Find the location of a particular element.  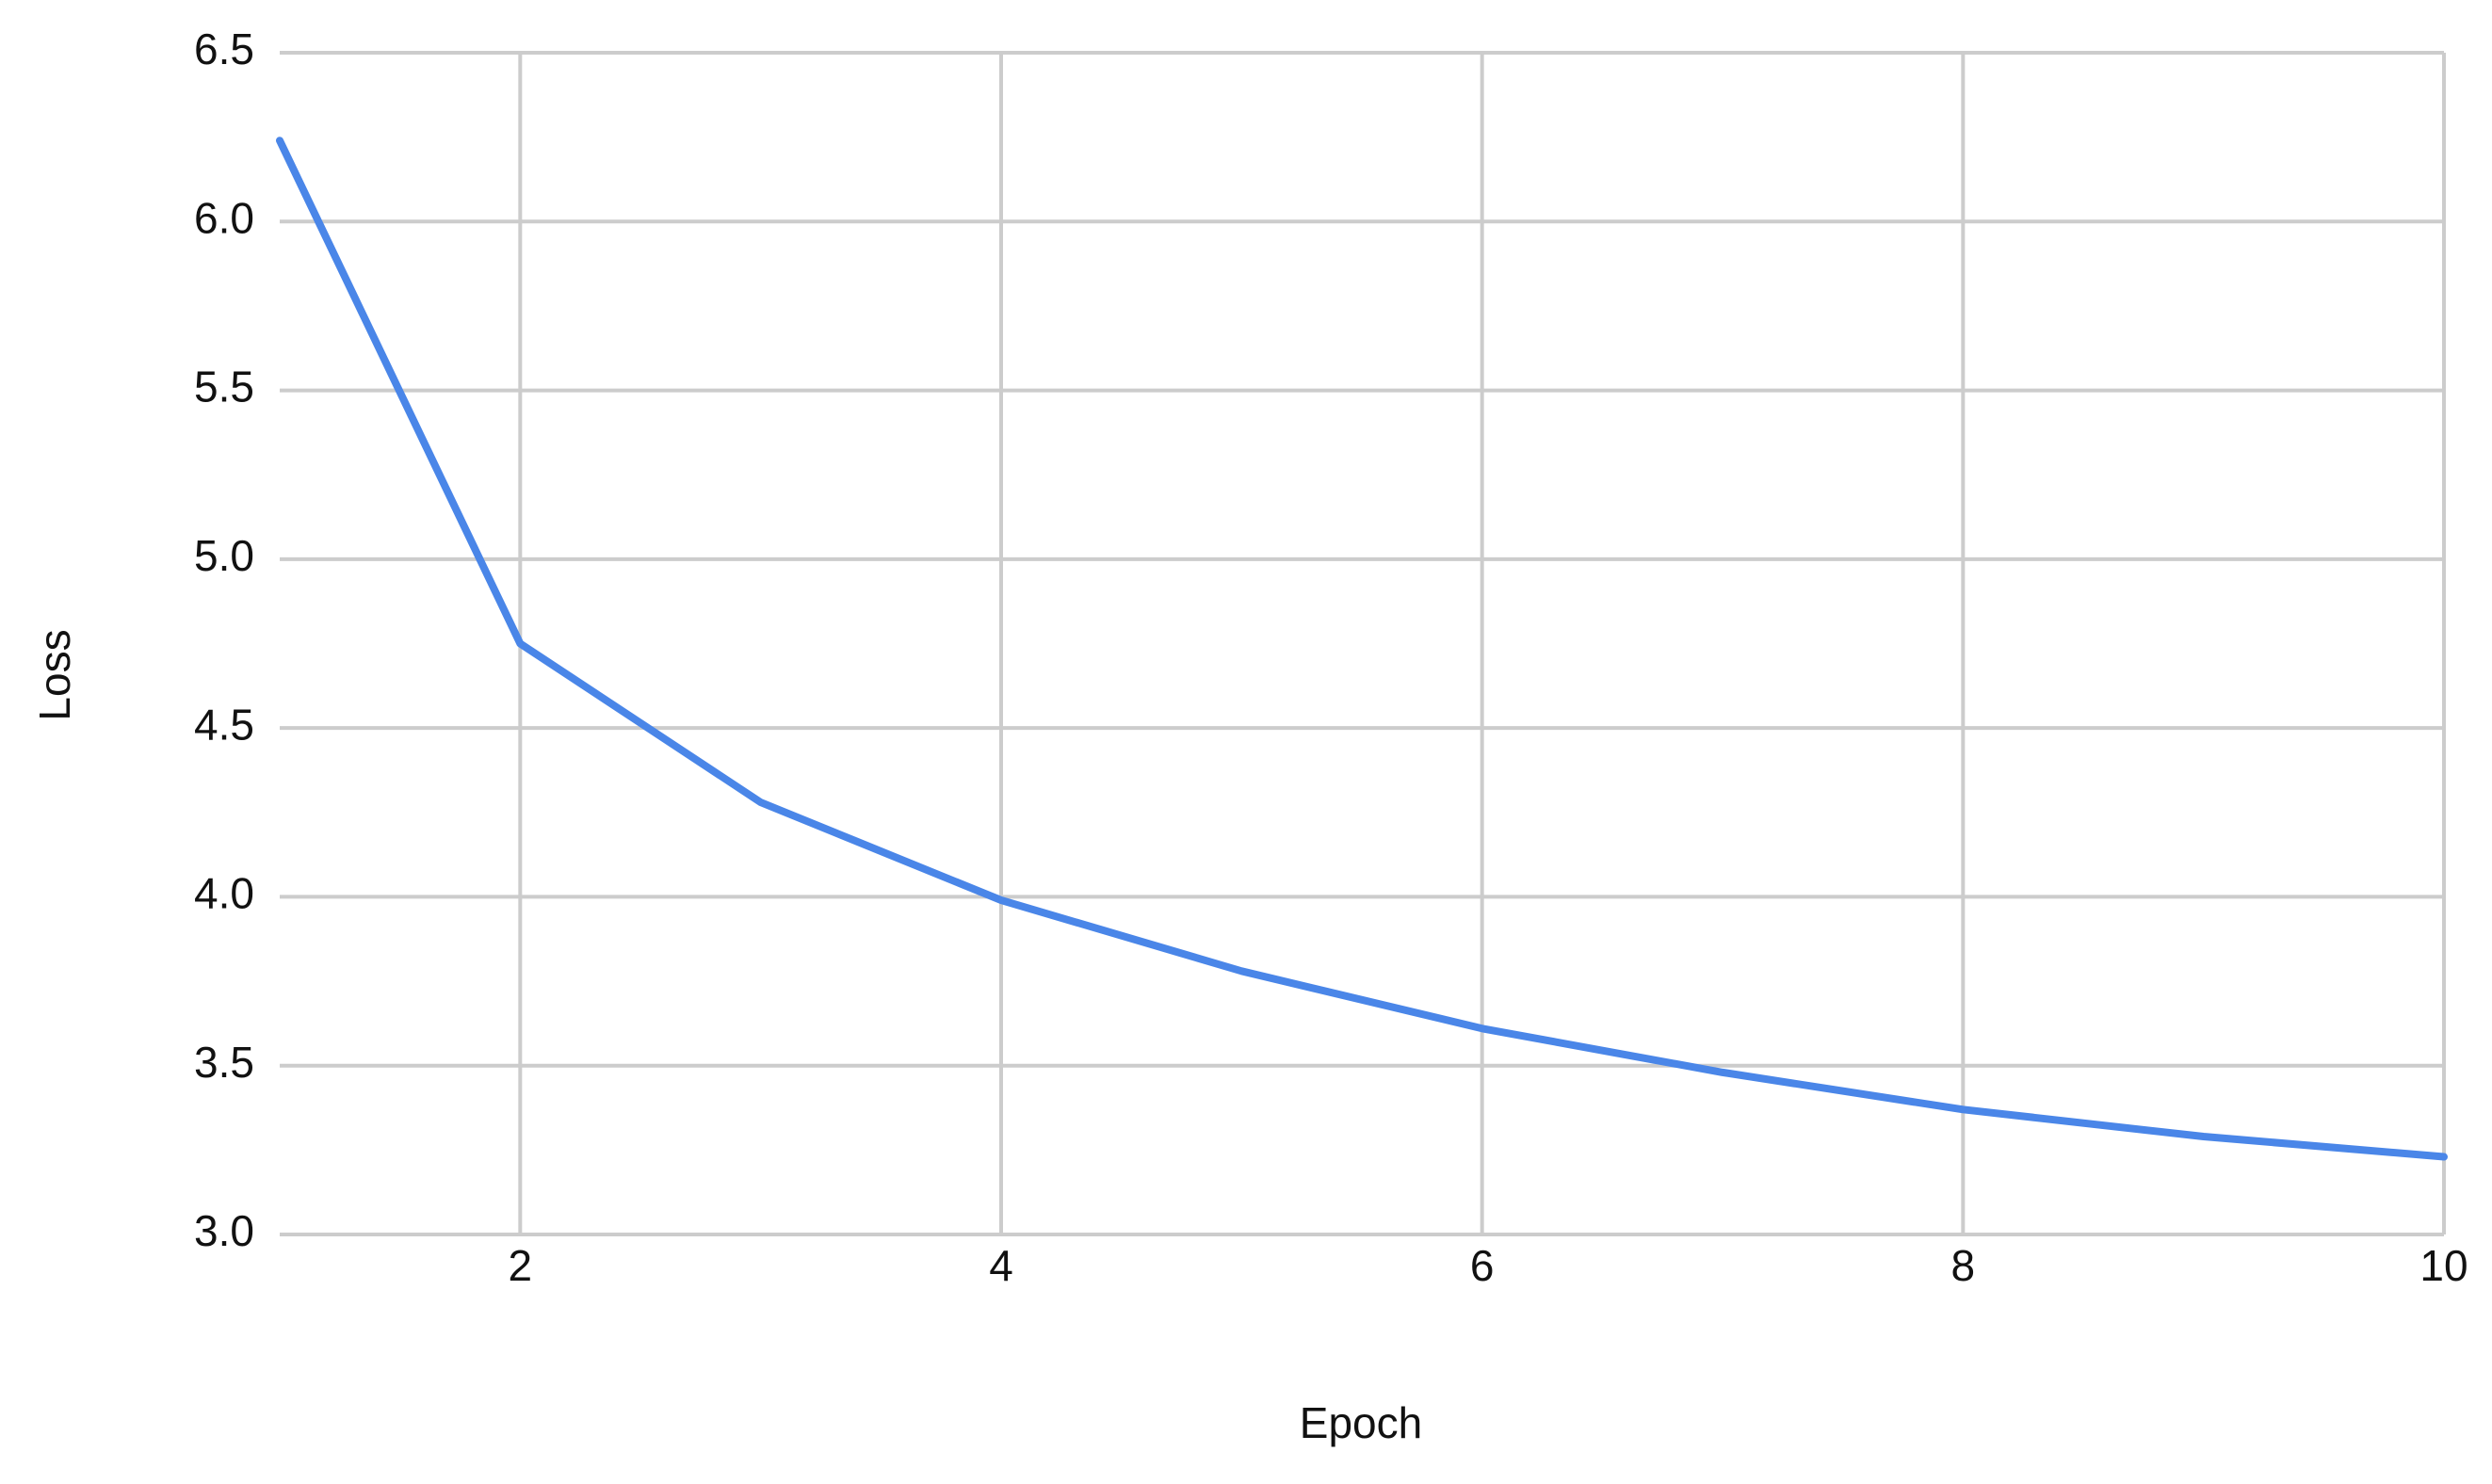

y-tick-label: 3.0 is located at coordinates (224, 1231).